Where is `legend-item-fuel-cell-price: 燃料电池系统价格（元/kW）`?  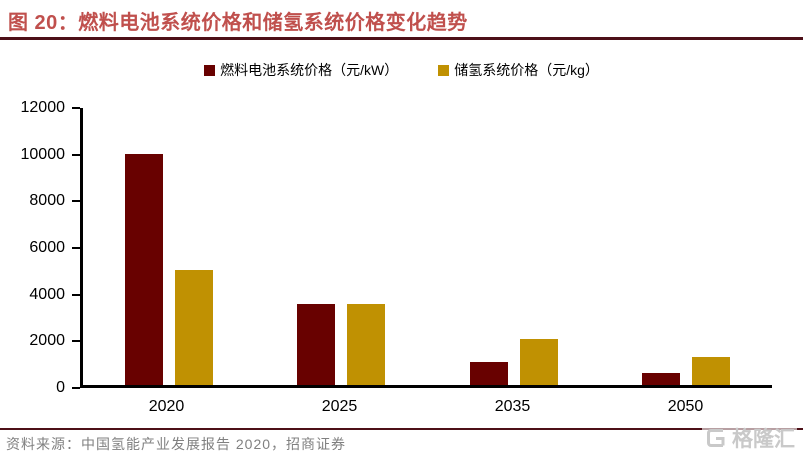
legend-item-fuel-cell-price: 燃料电池系统价格（元/kW） is located at coordinates (301, 70).